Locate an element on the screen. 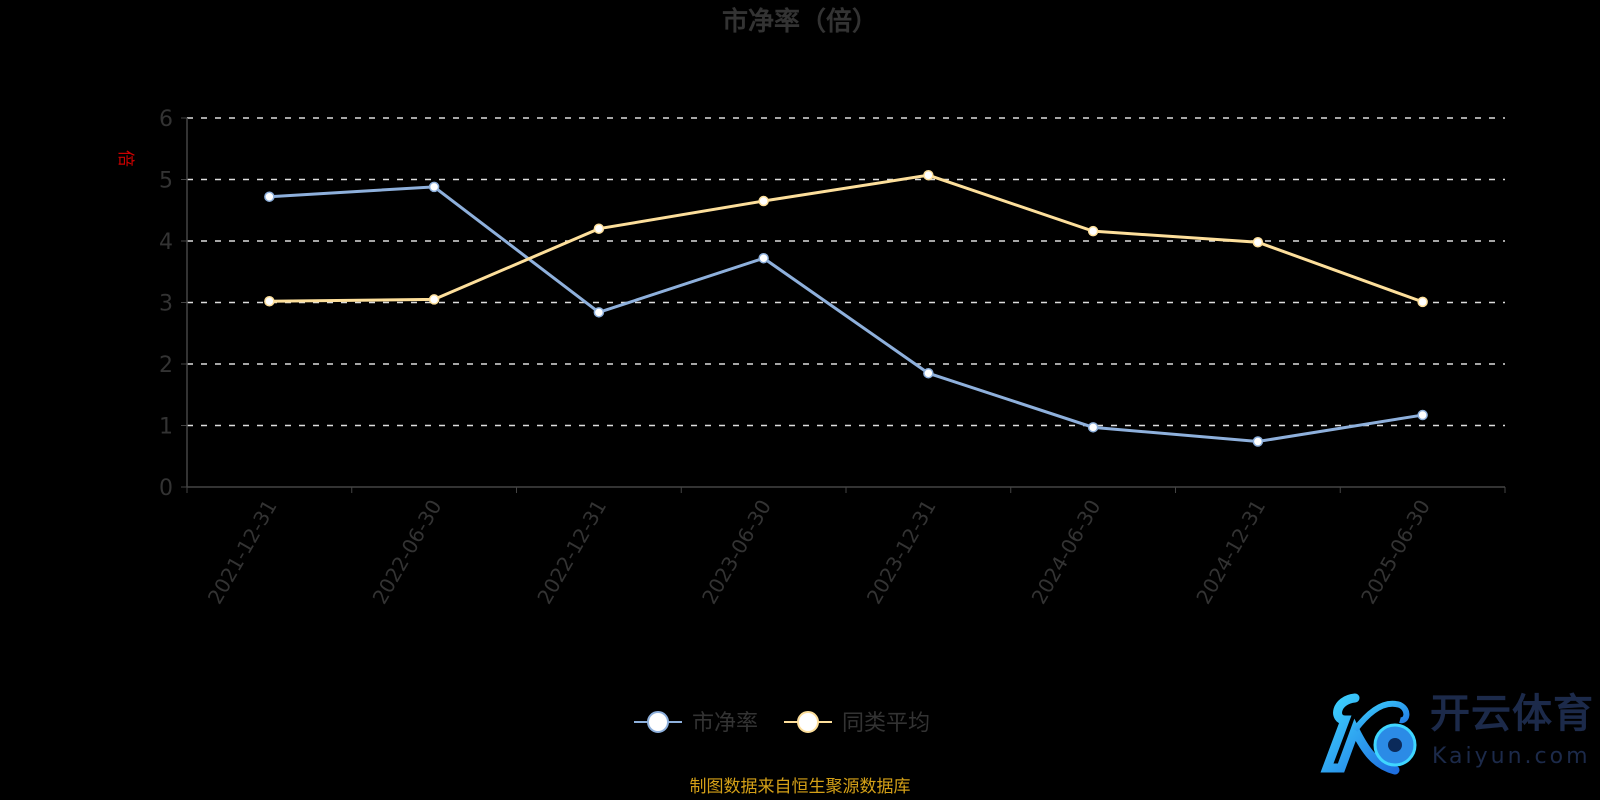 This screenshot has height=800, width=1600. source-note: 制图数据来自恒生聚源数据库 is located at coordinates (800, 787).